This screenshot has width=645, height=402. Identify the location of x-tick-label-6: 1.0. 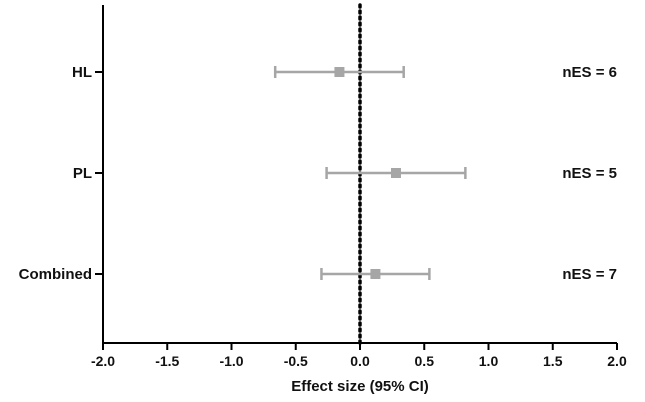
(489, 361).